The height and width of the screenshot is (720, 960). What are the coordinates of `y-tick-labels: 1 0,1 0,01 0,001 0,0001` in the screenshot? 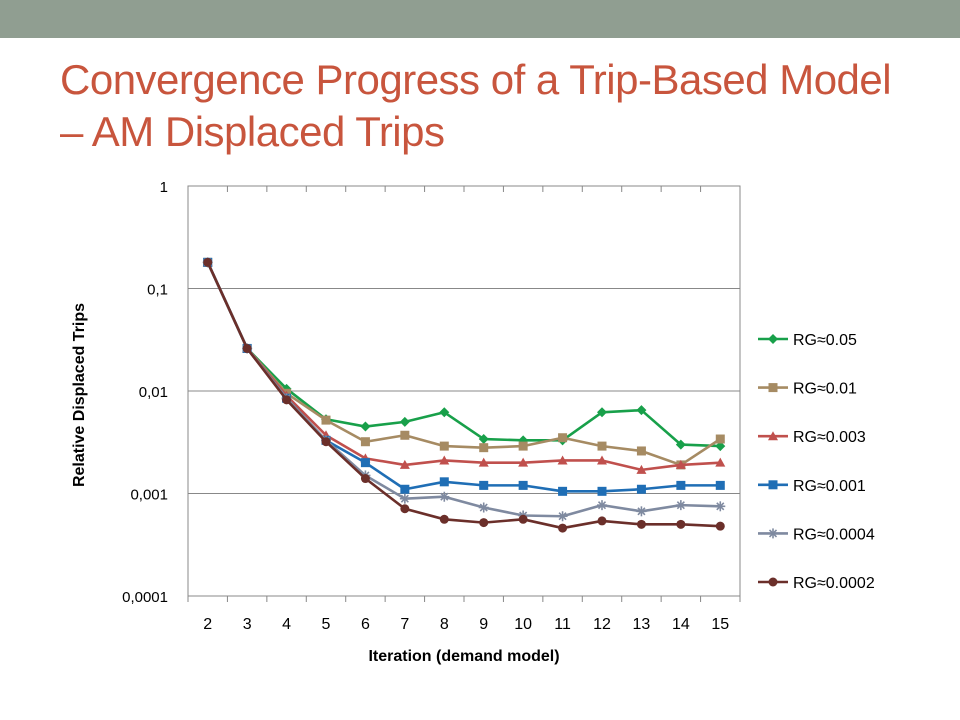 It's located at (145, 392).